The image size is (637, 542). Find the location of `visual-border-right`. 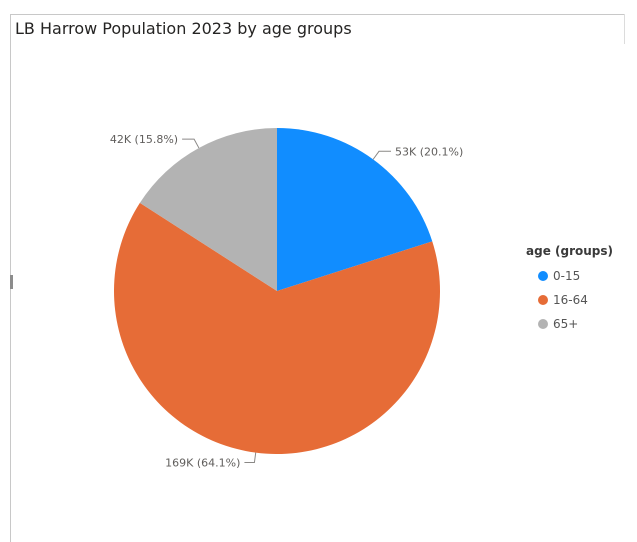

visual-border-right is located at coordinates (624, 29).